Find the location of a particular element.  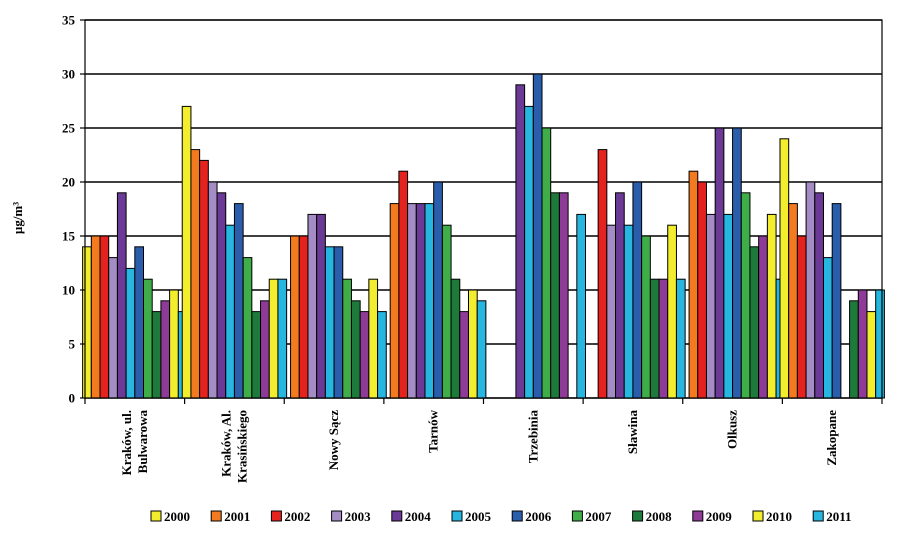

y-tick-label: 20 is located at coordinates (68, 182).